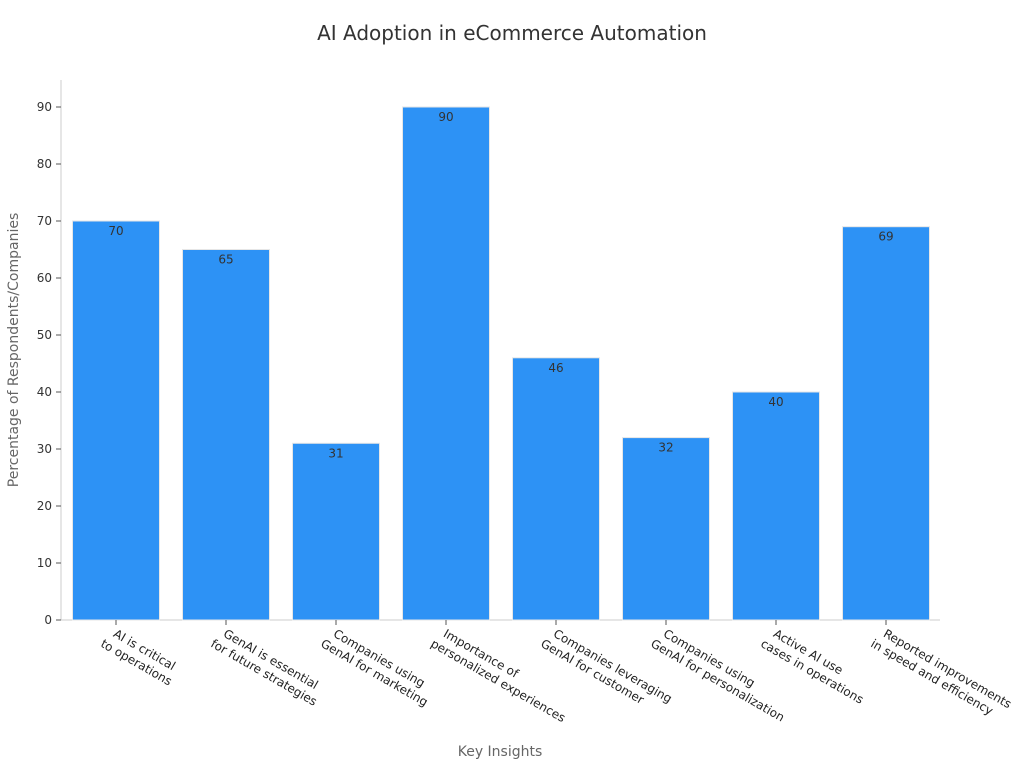  What do you see at coordinates (44, 506) in the screenshot?
I see `y-tick-label: 20` at bounding box center [44, 506].